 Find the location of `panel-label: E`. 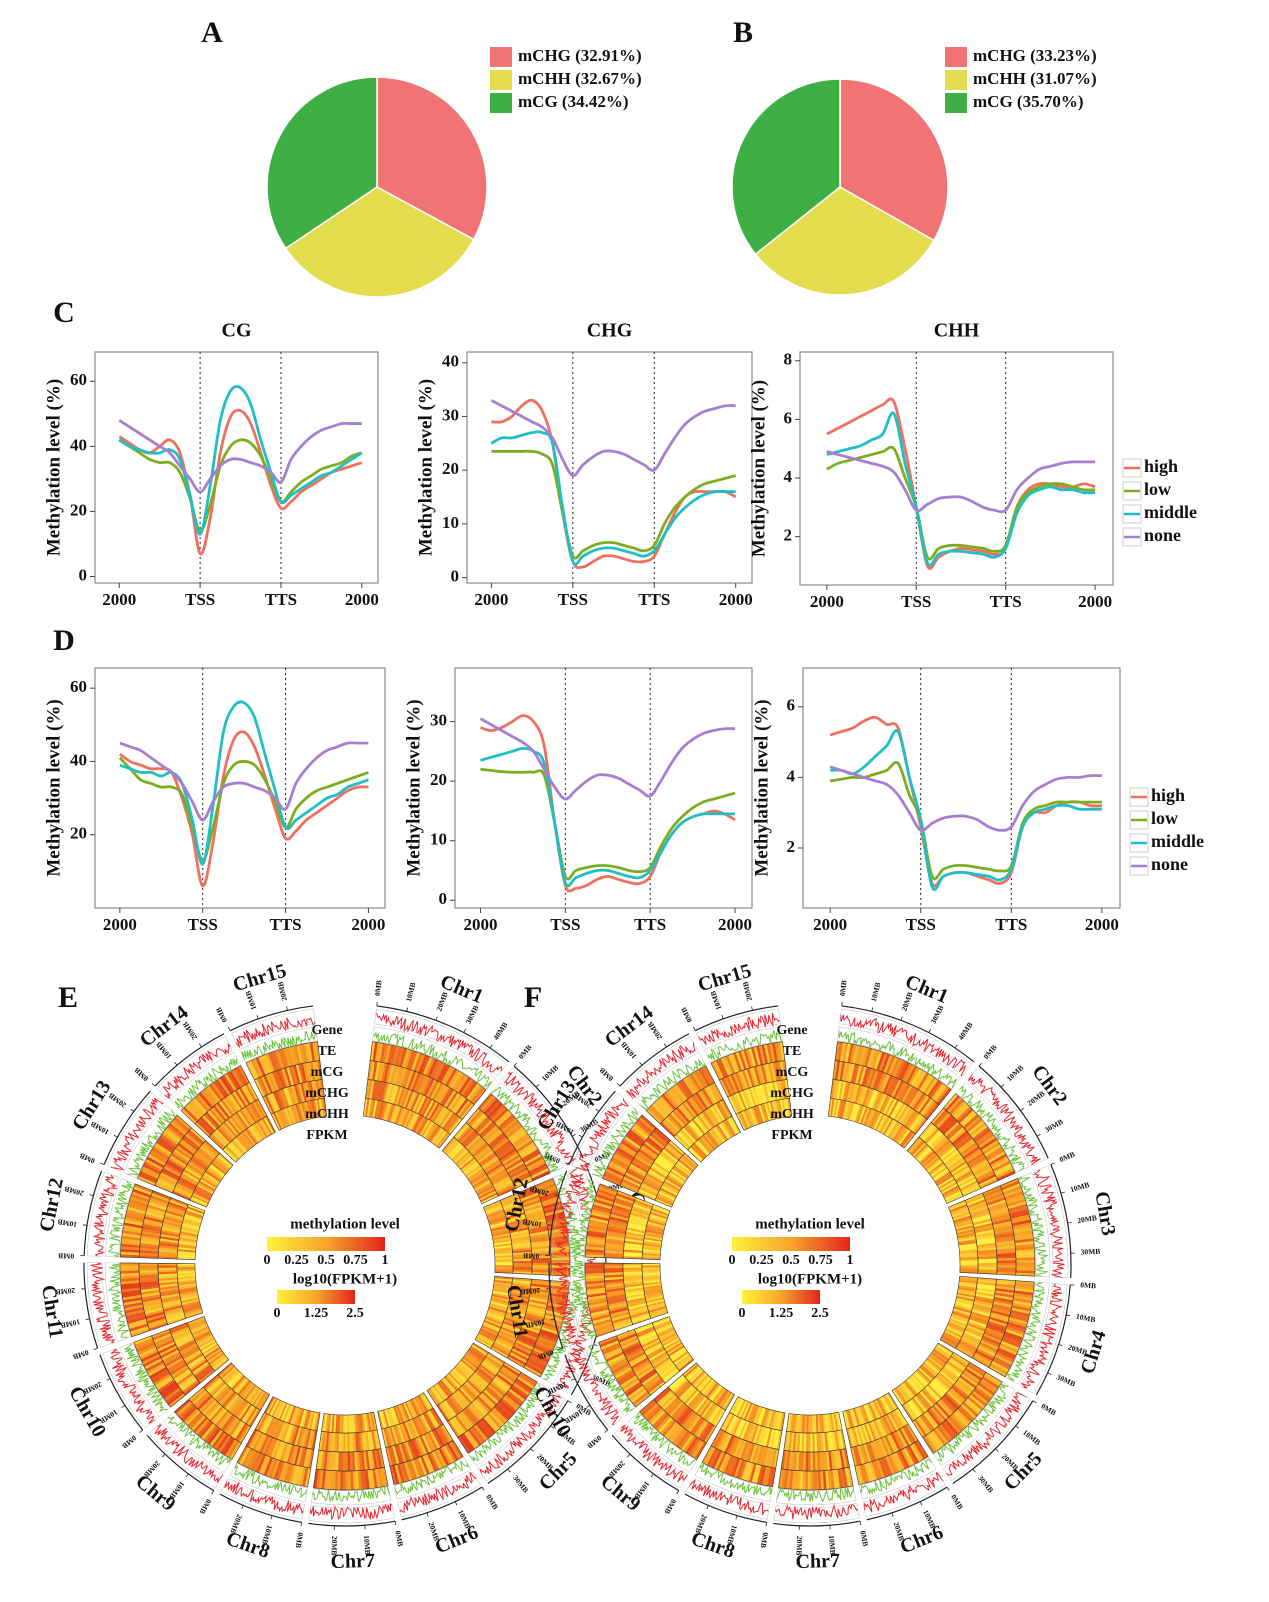

panel-label: E is located at coordinates (68, 997).